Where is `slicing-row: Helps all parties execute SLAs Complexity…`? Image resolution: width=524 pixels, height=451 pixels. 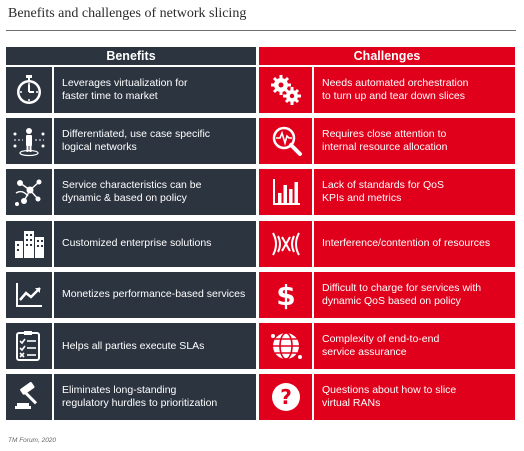
slicing-row: Helps all parties execute SLAs Complexity… is located at coordinates (261, 346).